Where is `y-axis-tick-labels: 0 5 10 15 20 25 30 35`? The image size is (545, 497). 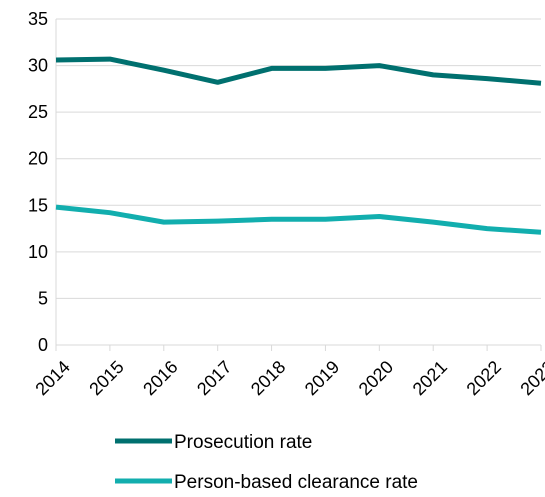
y-axis-tick-labels: 0 5 10 15 20 25 30 35 is located at coordinates (38, 182).